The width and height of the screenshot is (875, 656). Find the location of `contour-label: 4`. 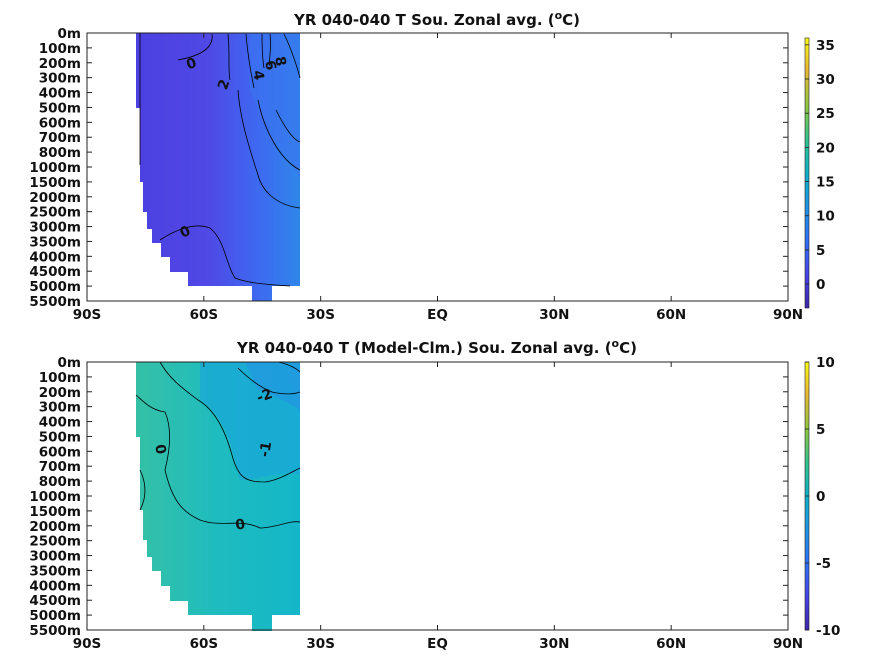

contour-label: 4 is located at coordinates (257, 75).